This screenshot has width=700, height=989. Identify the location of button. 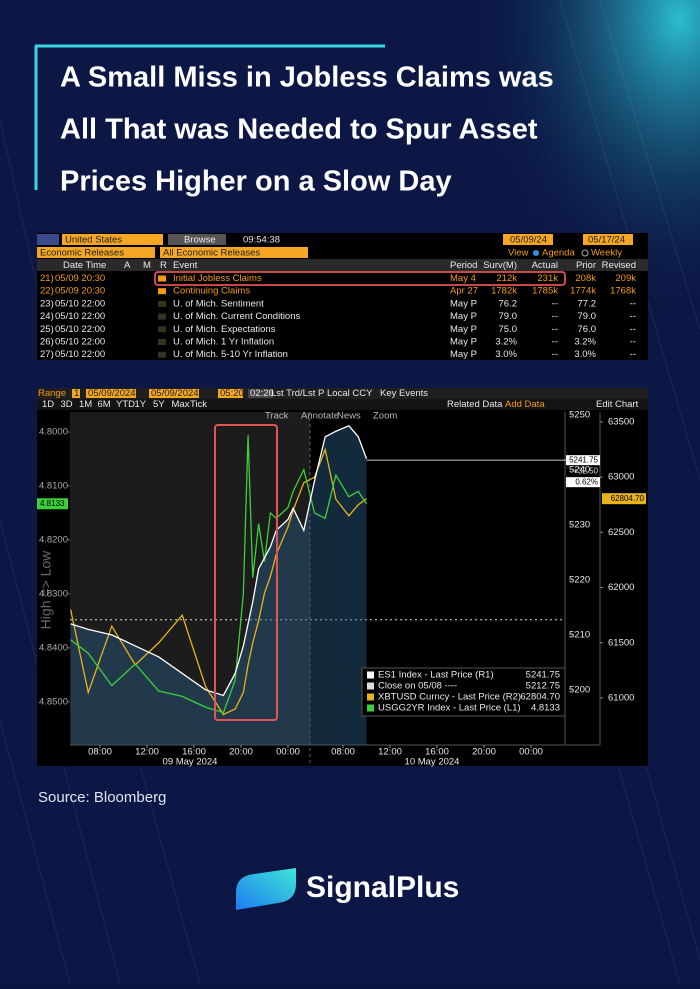
(197, 239).